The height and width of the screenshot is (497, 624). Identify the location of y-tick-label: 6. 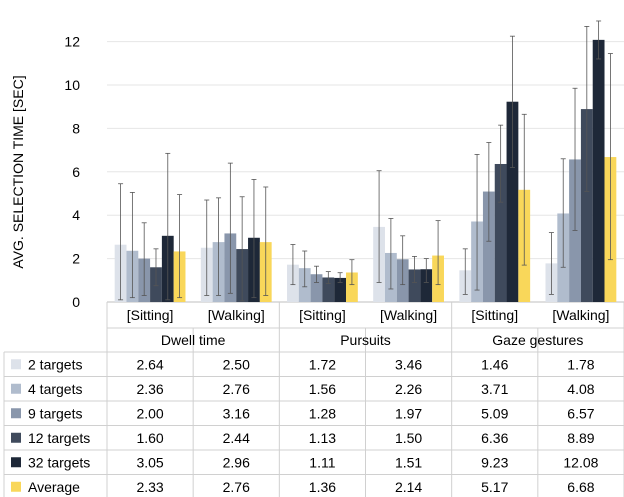
(76, 172).